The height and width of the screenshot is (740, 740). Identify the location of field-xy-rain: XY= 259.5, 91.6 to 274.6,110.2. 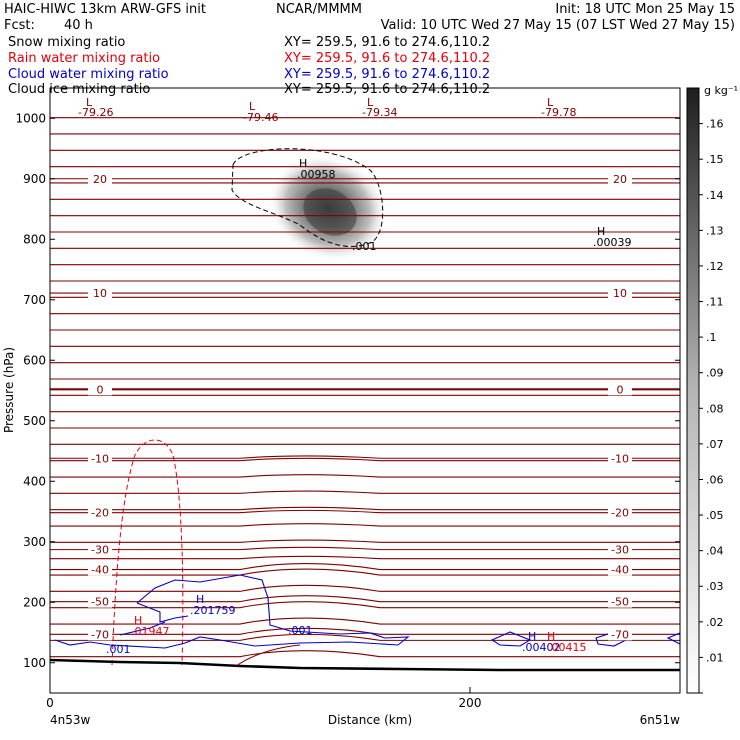
(387, 58).